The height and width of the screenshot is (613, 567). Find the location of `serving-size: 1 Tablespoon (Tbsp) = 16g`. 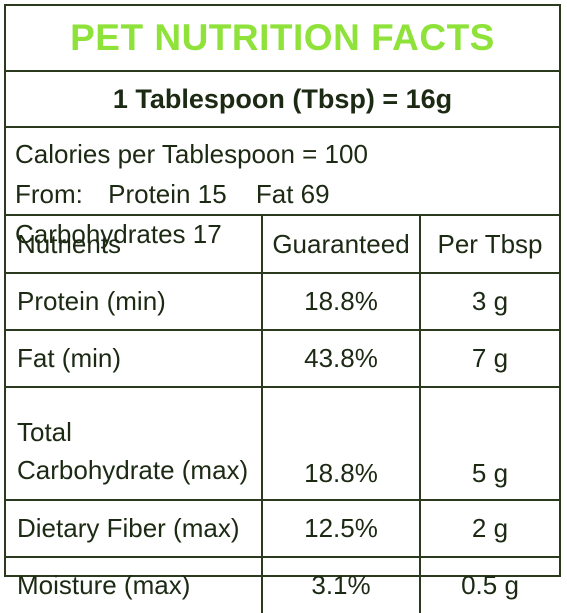

serving-size: 1 Tablespoon (Tbsp) = 16g is located at coordinates (282, 100).